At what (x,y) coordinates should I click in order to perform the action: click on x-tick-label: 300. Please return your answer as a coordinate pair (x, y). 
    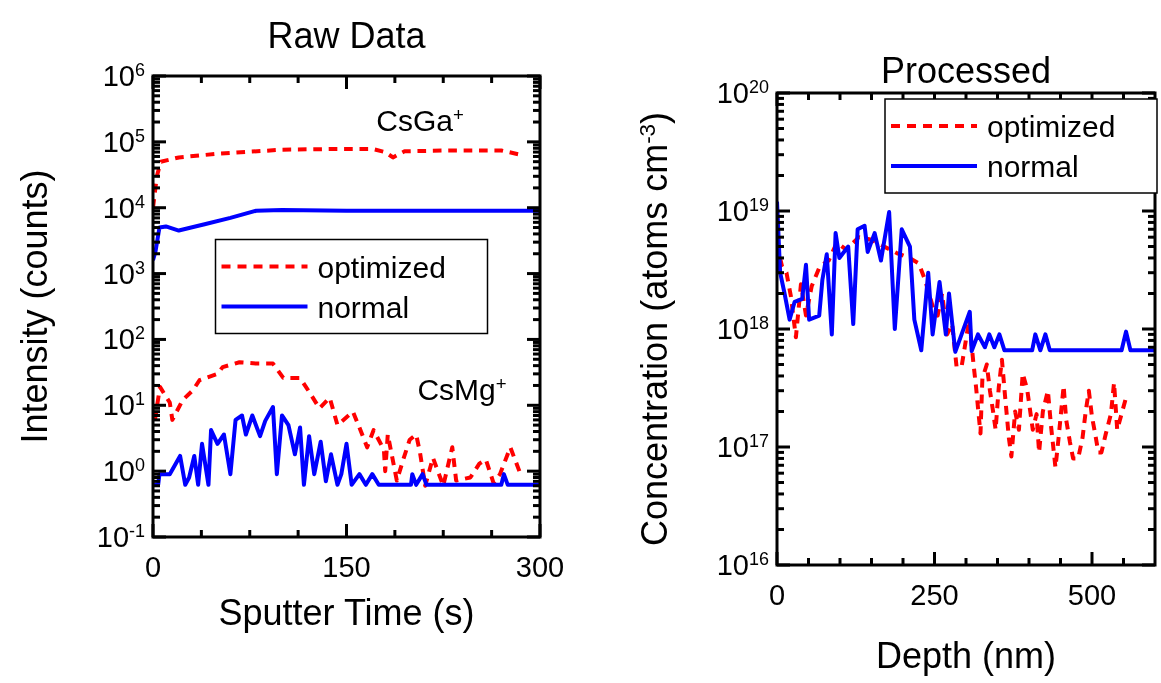
    Looking at the image, I should click on (540, 567).